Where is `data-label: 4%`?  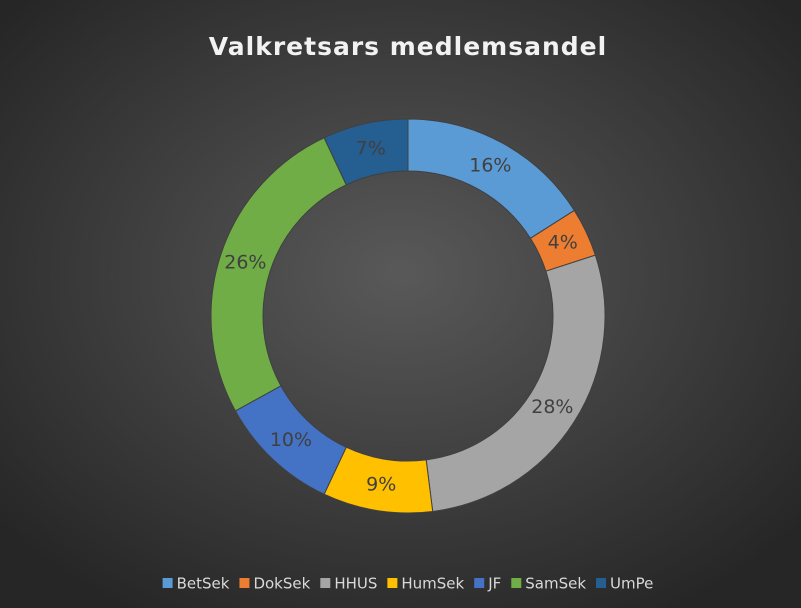 data-label: 4% is located at coordinates (563, 243).